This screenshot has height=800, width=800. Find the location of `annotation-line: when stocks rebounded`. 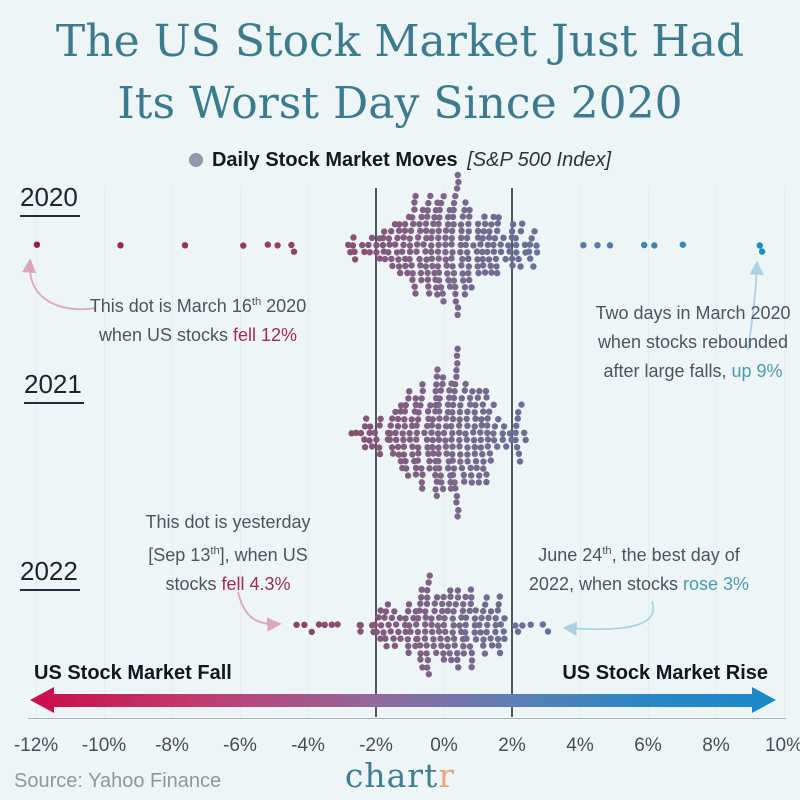

annotation-line: when stocks rebounded is located at coordinates (690, 342).